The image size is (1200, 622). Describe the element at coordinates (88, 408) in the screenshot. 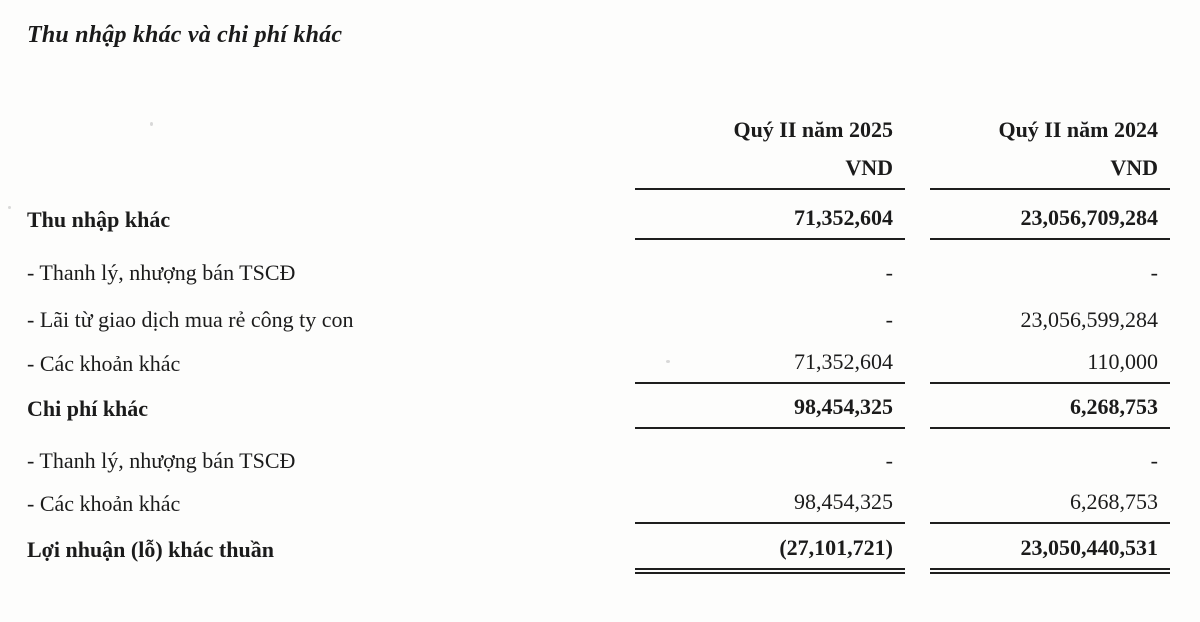

I see `row-label: Chi phí khác` at that location.